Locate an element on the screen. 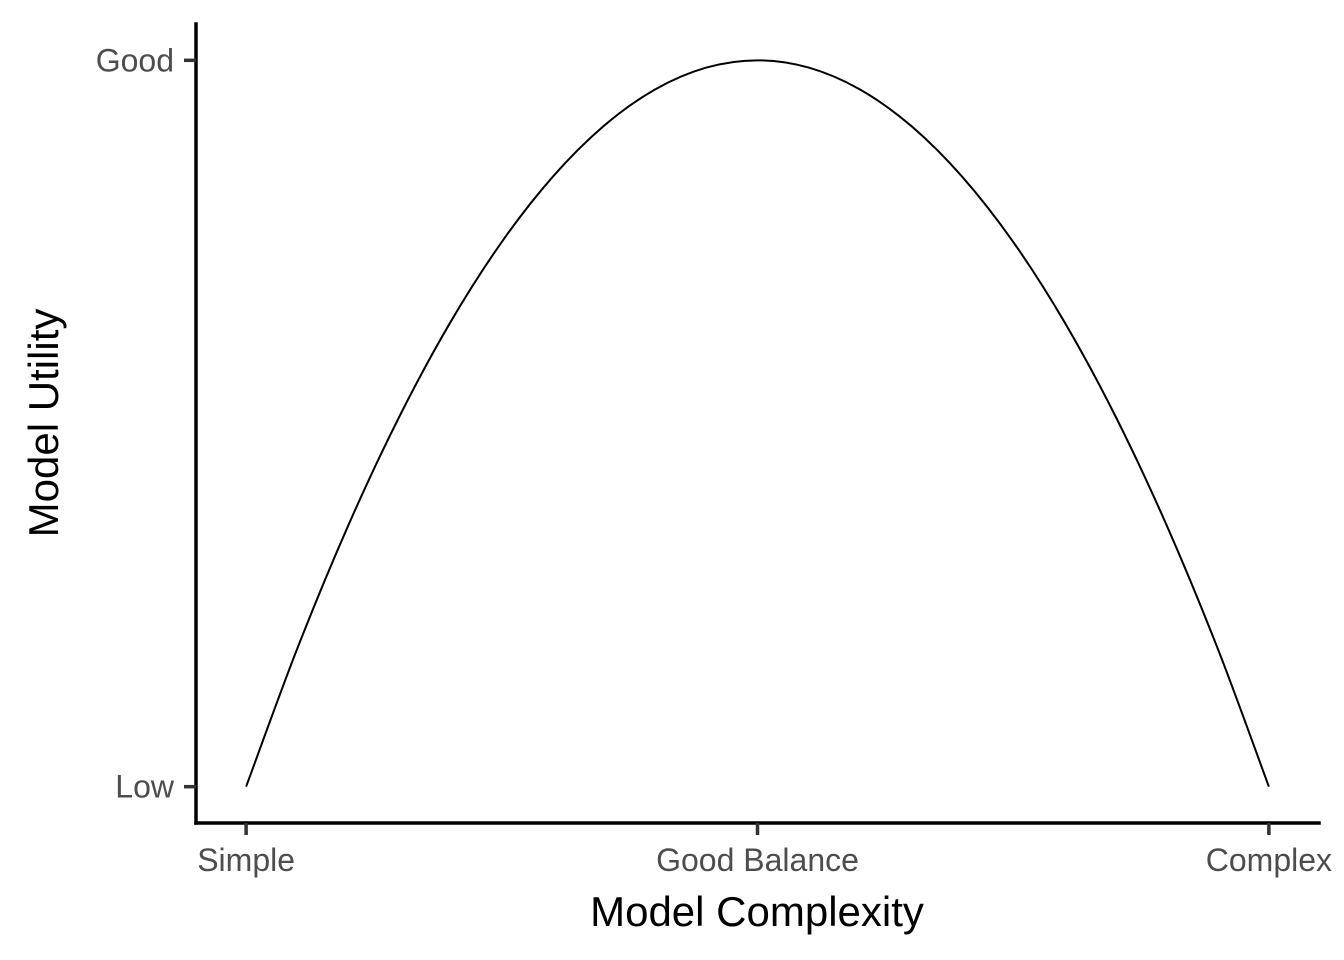 The height and width of the screenshot is (960, 1344). x-tick-label-1: Good Balance is located at coordinates (757, 860).